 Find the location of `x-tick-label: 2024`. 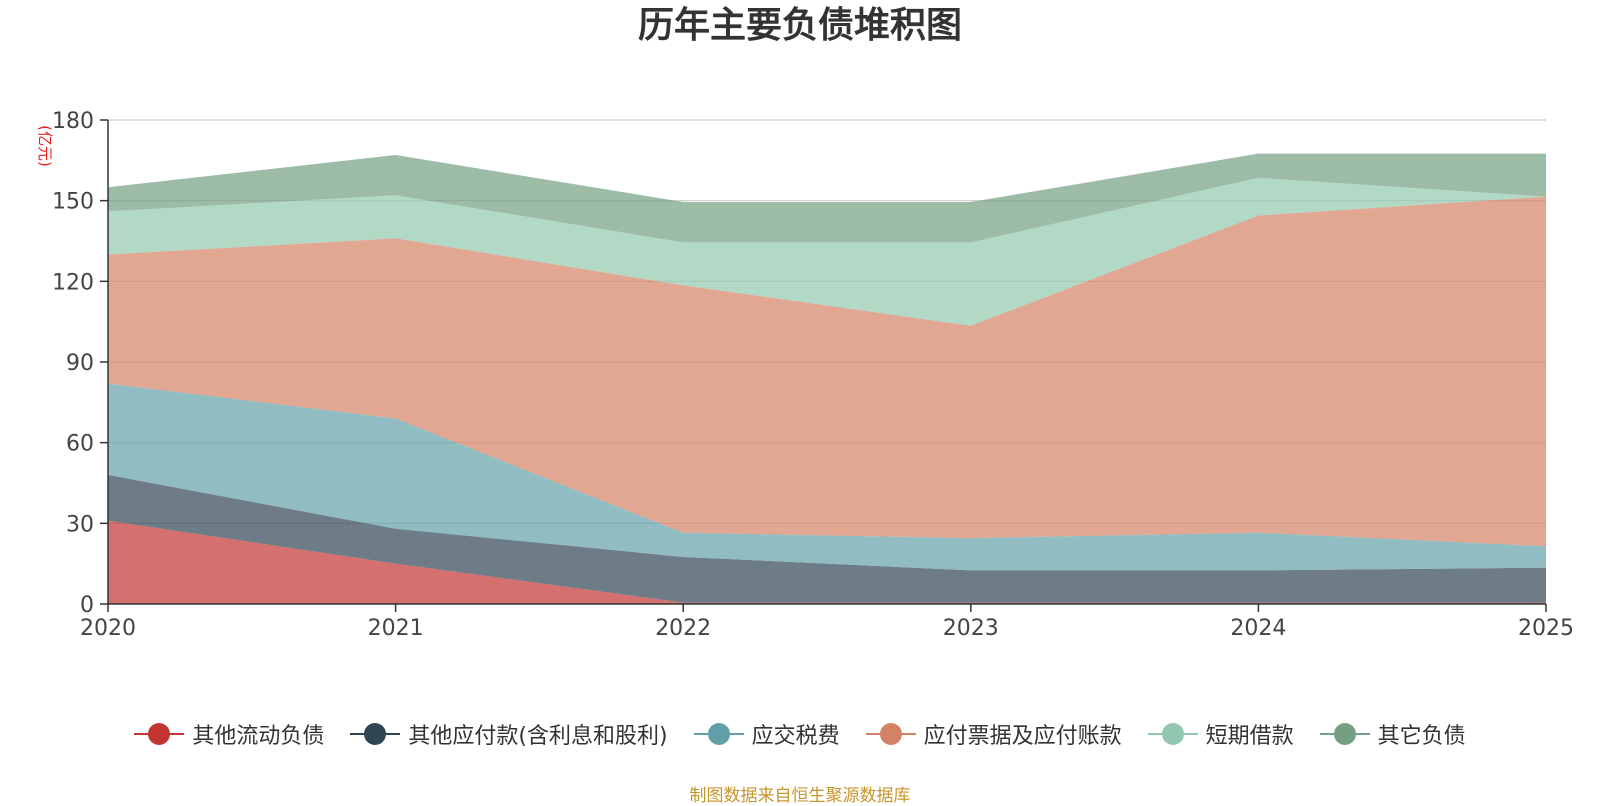

x-tick-label: 2024 is located at coordinates (1258, 628).